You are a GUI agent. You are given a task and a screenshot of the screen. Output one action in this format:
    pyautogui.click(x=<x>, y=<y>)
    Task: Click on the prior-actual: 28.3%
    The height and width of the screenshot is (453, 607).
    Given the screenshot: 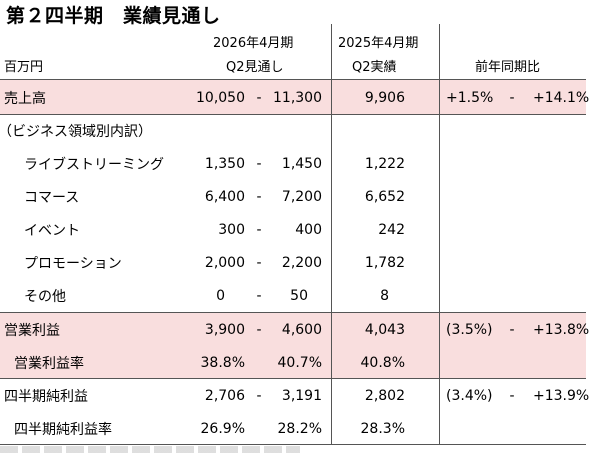 What is the action you would take?
    pyautogui.click(x=382, y=428)
    